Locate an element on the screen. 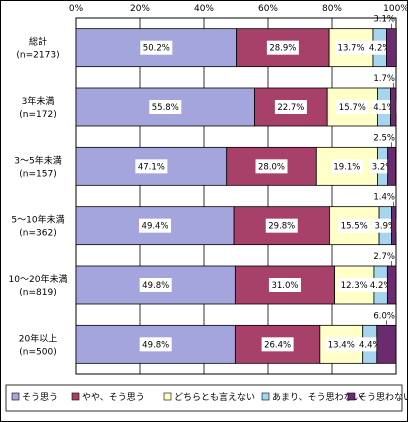 This screenshot has width=408, height=422. x-tick-label: 80% is located at coordinates (332, 9).